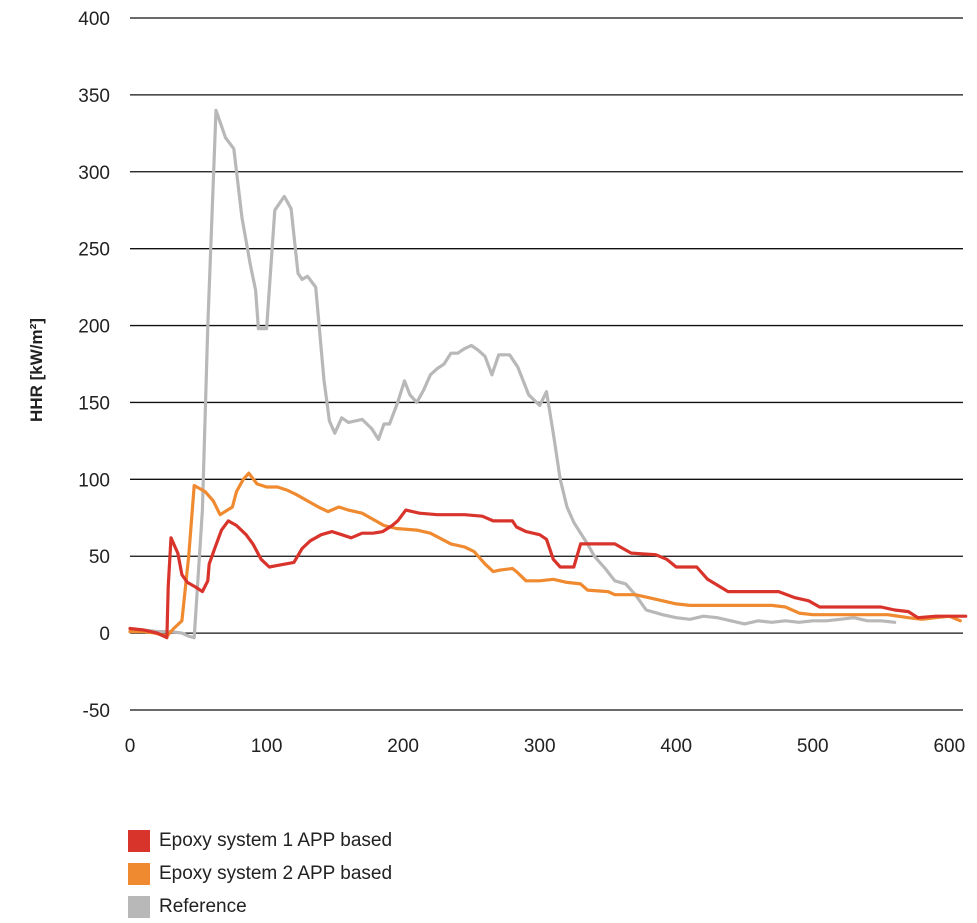 The width and height of the screenshot is (977, 923). Describe the element at coordinates (94, 250) in the screenshot. I see `y-tick-label: 250` at that location.